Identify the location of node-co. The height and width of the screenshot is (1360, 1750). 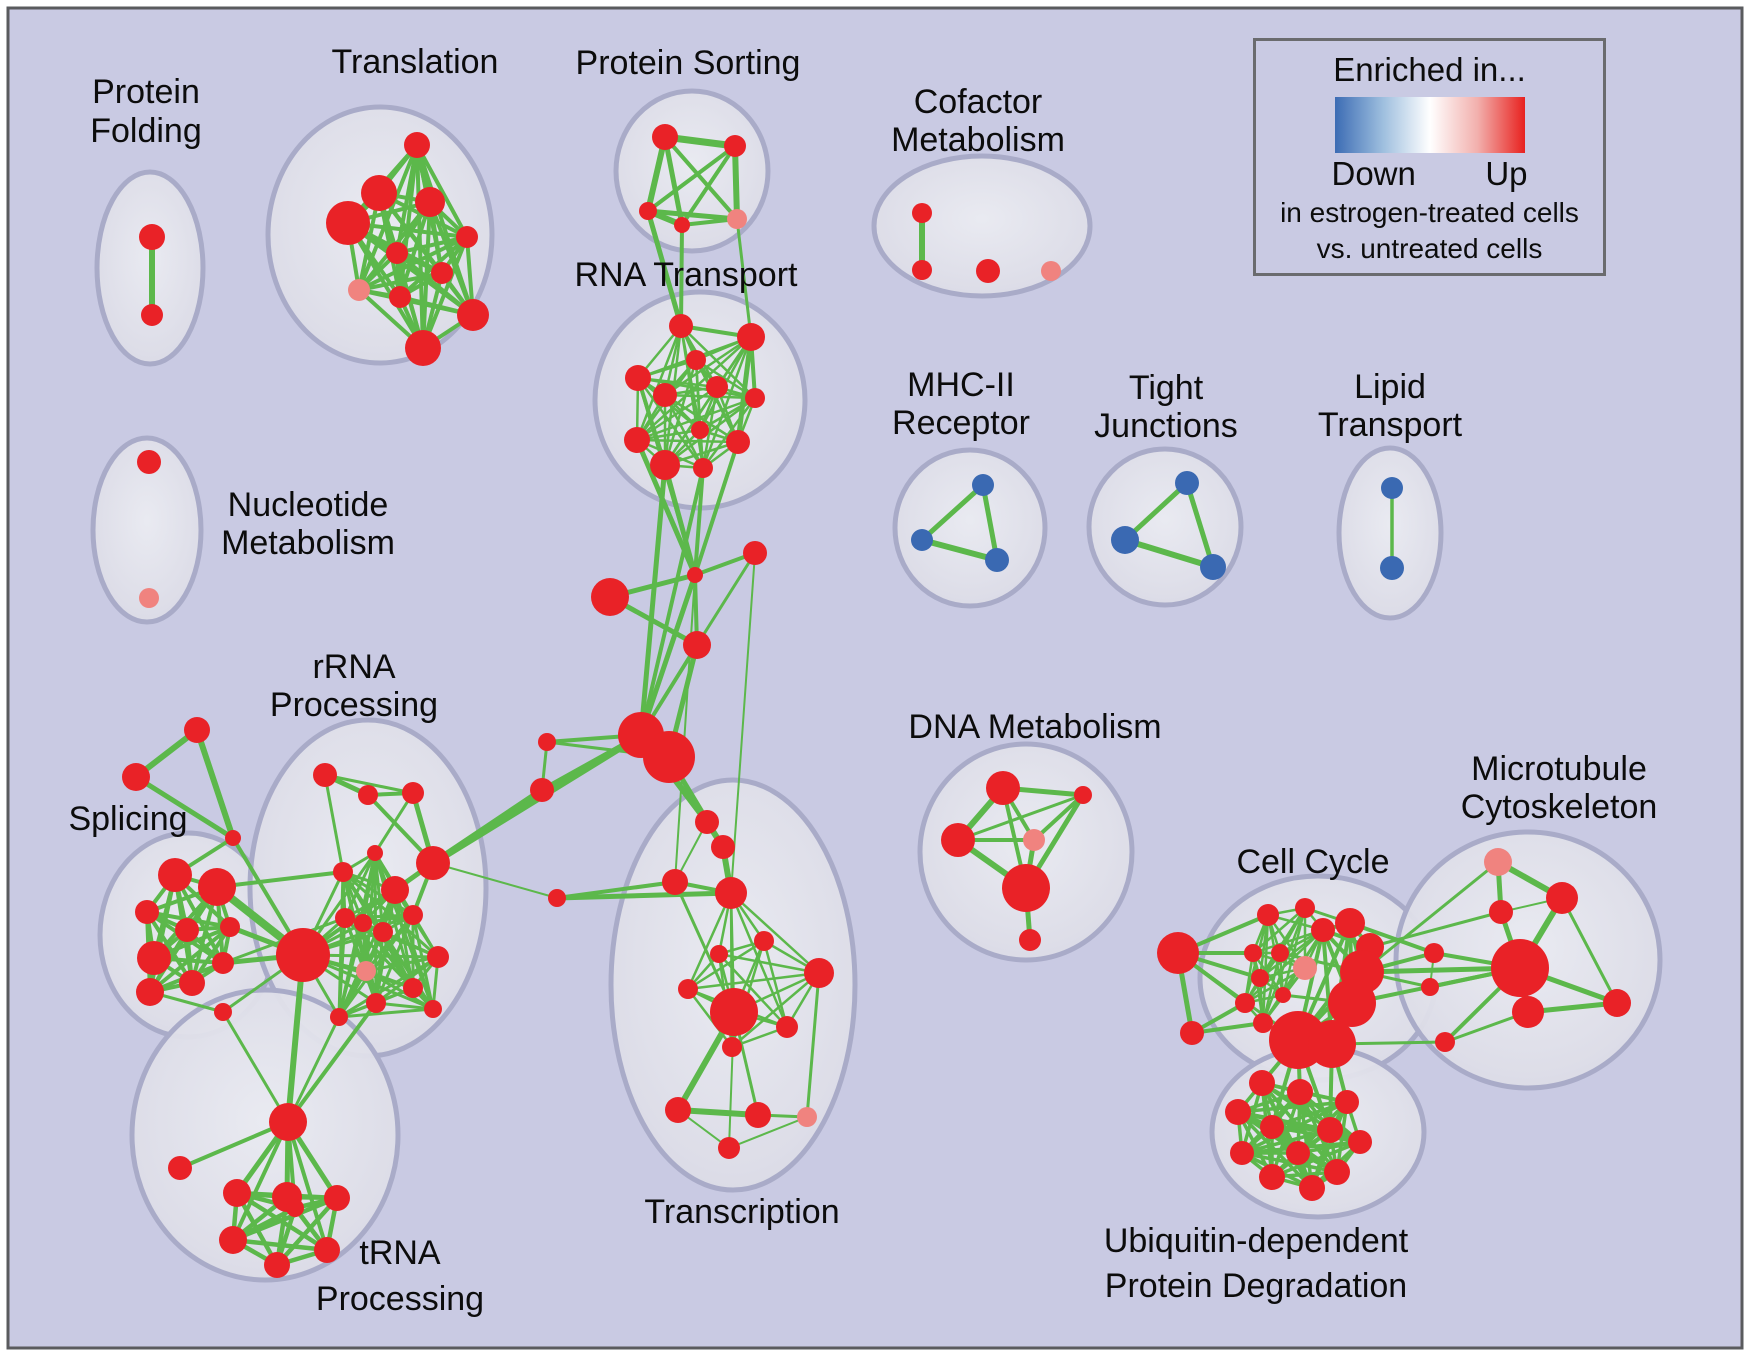
(1178, 953).